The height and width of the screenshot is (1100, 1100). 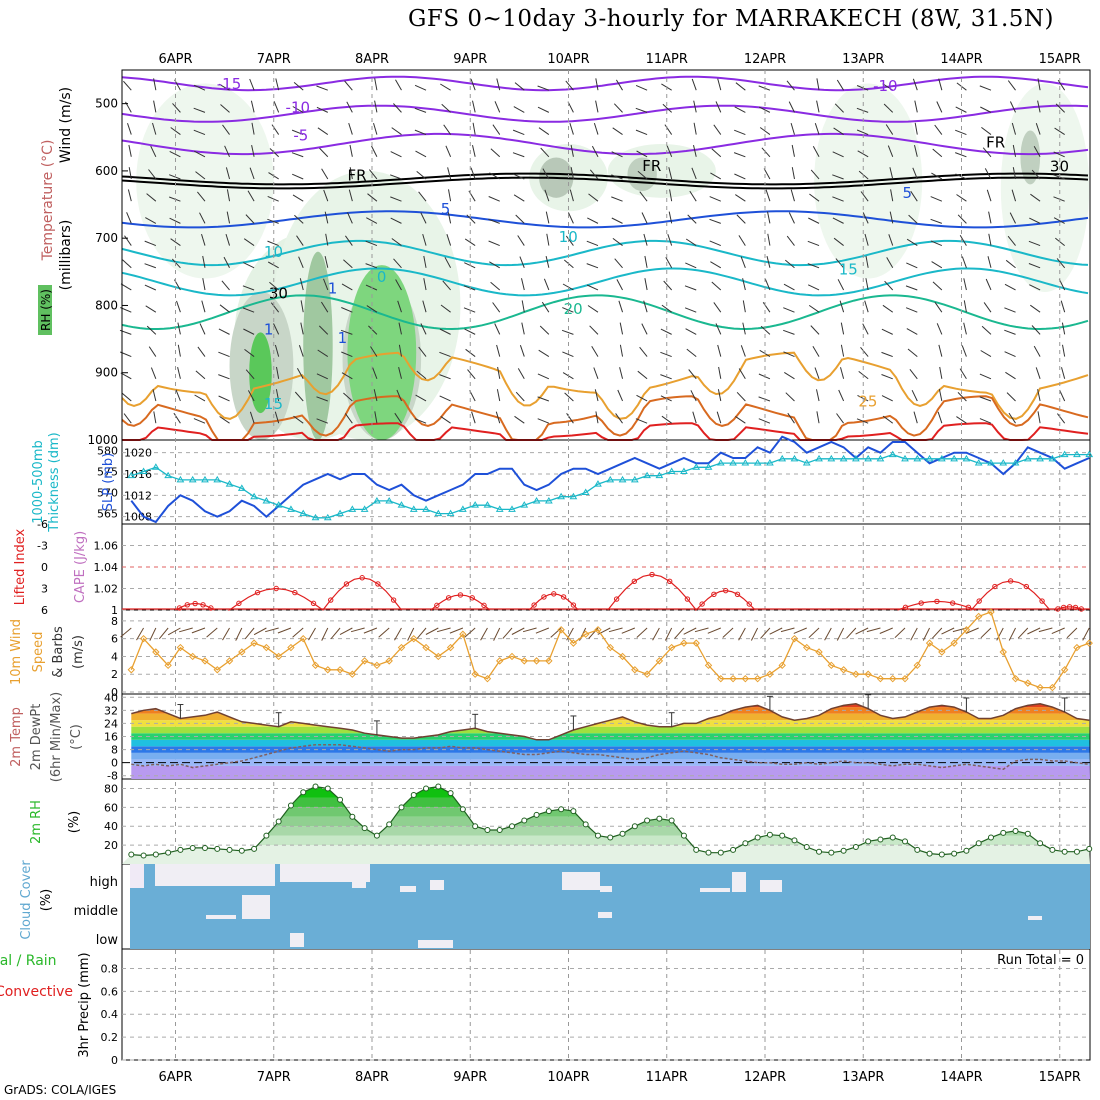 I want to click on bottom-day-label: 14APR, so click(x=961, y=1077).